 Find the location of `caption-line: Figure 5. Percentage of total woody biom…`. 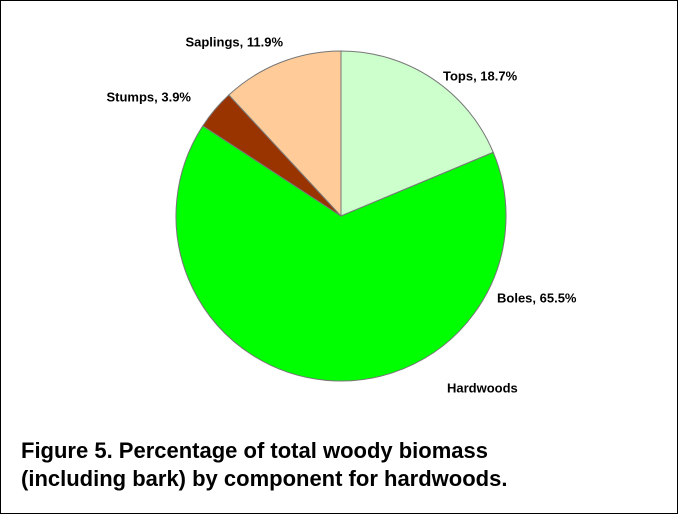

caption-line: Figure 5. Percentage of total woody biom… is located at coordinates (254, 450).